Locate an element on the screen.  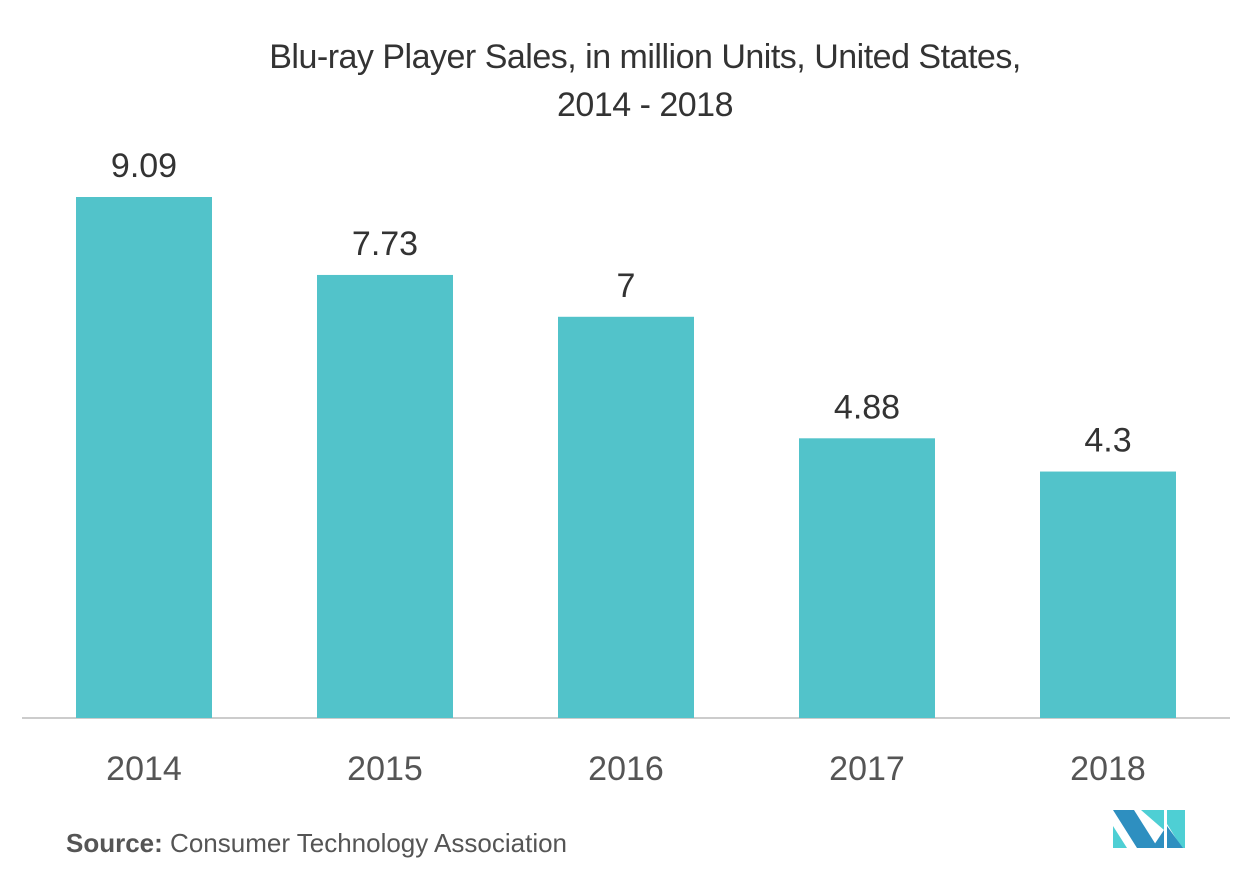
data-label: 4.88 is located at coordinates (867, 407).